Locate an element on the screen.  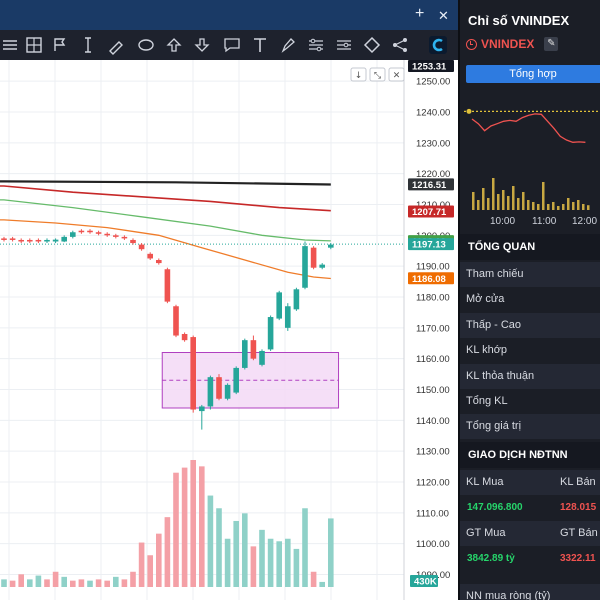
sliders-icon is located at coordinates (316, 45).